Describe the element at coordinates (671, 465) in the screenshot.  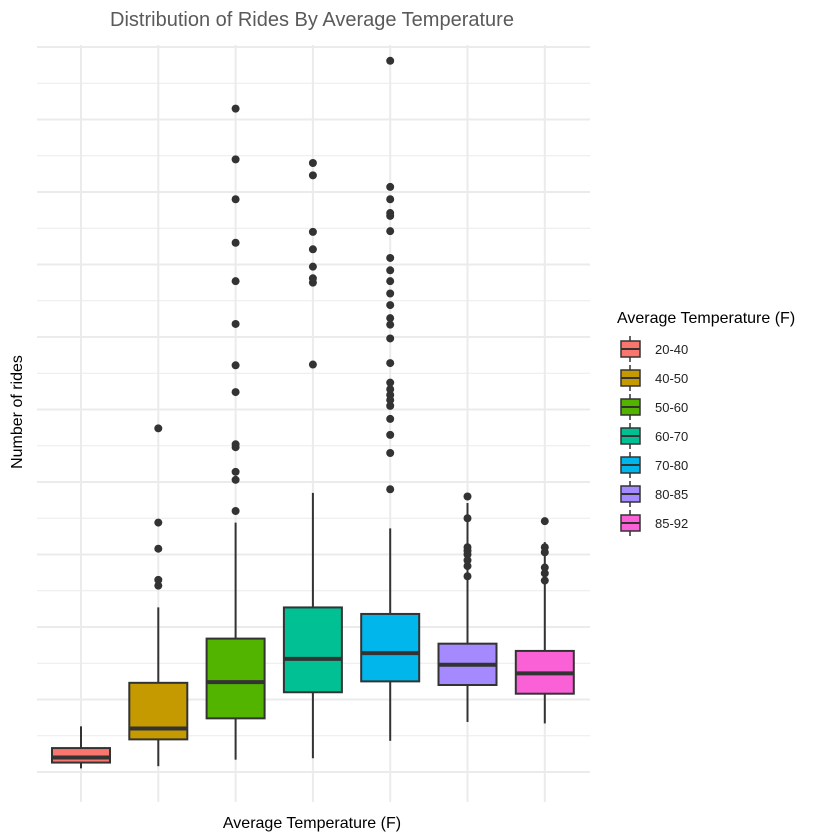
I see `legend-label: 70-80` at that location.